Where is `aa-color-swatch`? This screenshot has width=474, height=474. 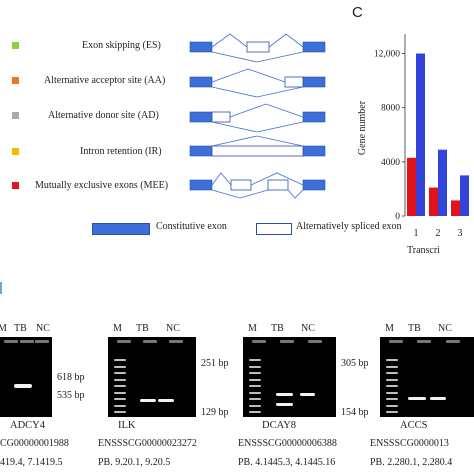
aa-color-swatch is located at coordinates (15, 80).